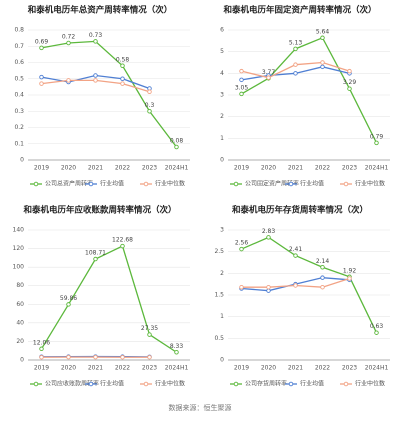 The height and width of the screenshot is (423, 400). I want to click on chart-title: 和泰机电历年固定资产周转率情况（次）, so click(299, 10).